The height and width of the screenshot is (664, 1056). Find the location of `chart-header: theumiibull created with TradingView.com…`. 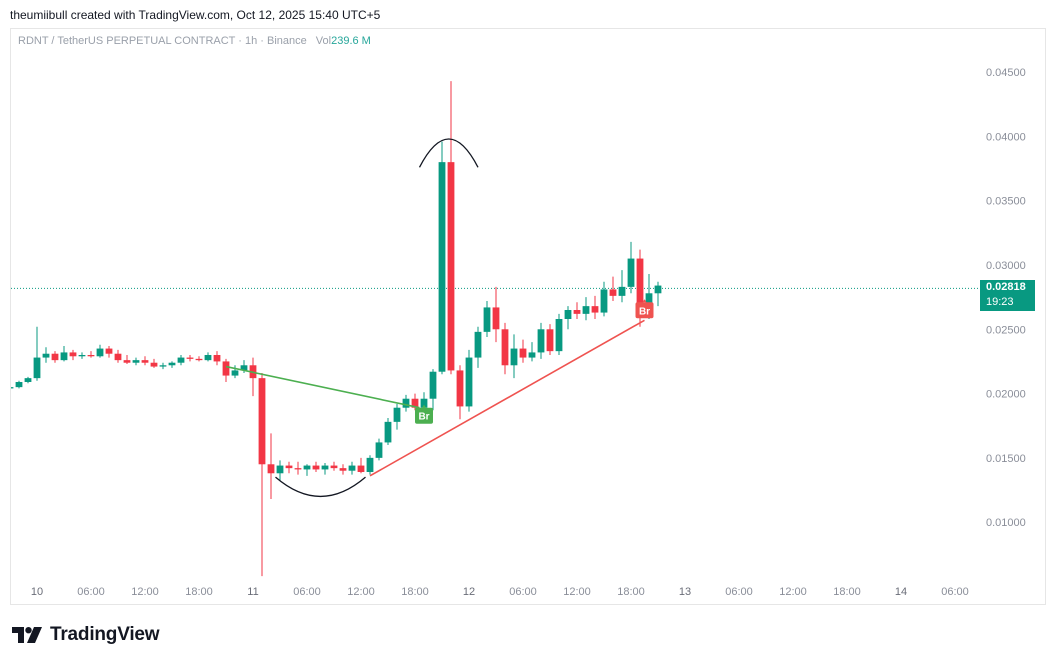

chart-header: theumiibull created with TradingView.com… is located at coordinates (195, 15).